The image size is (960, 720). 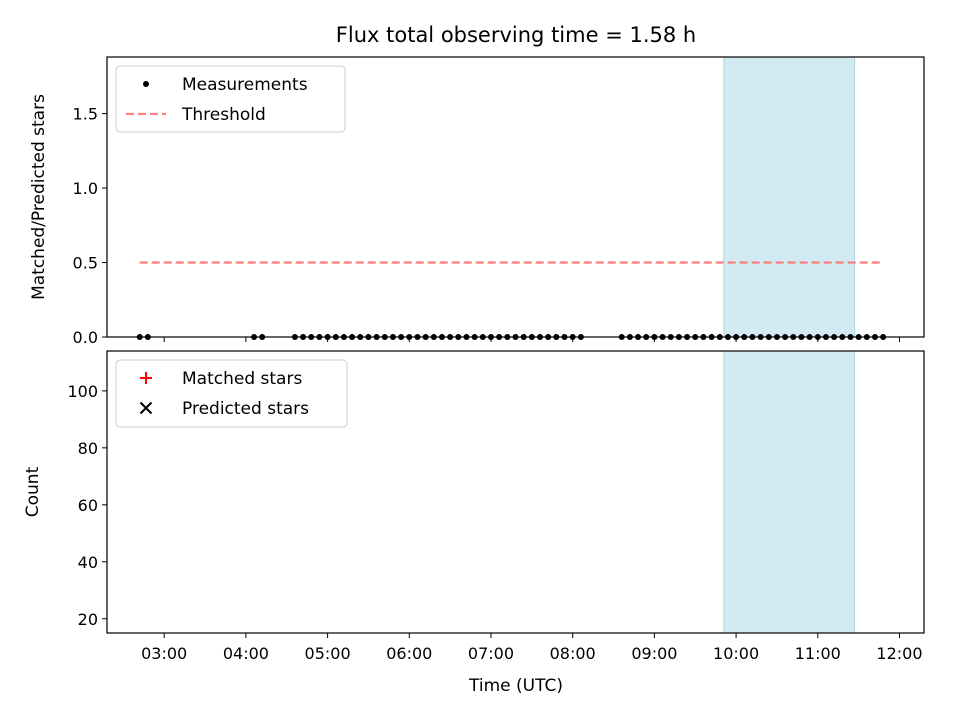 What do you see at coordinates (223, 115) in the screenshot?
I see `legend-label: Threshold` at bounding box center [223, 115].